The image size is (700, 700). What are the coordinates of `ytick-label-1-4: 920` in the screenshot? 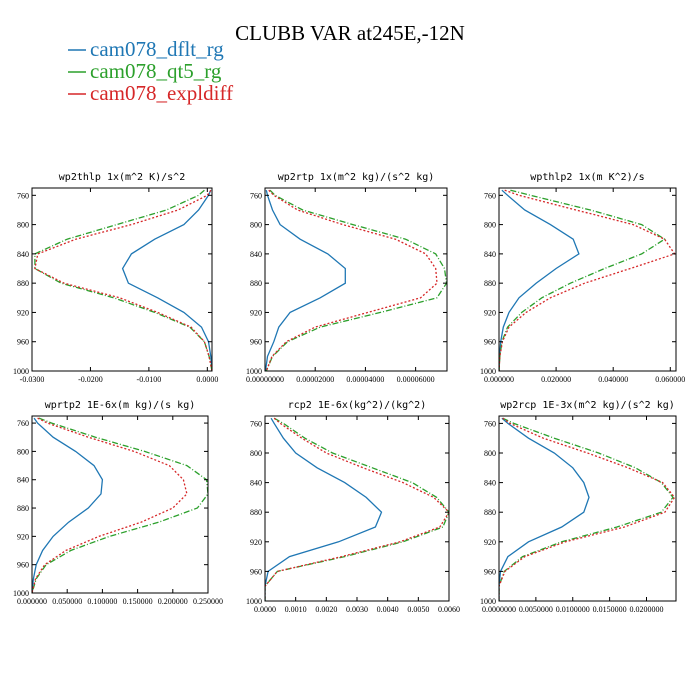 It's located at (256, 312).